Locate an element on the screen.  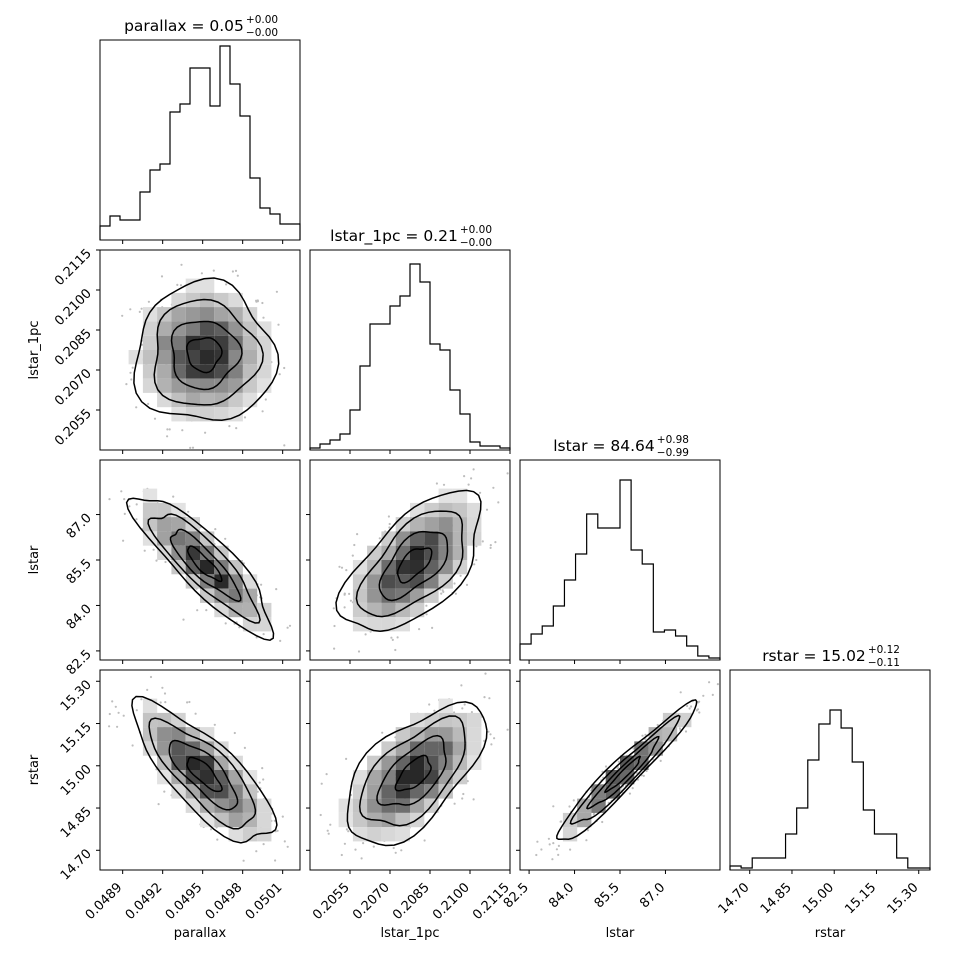
x-tick-label-lstar: 84.0 is located at coordinates (561, 895).